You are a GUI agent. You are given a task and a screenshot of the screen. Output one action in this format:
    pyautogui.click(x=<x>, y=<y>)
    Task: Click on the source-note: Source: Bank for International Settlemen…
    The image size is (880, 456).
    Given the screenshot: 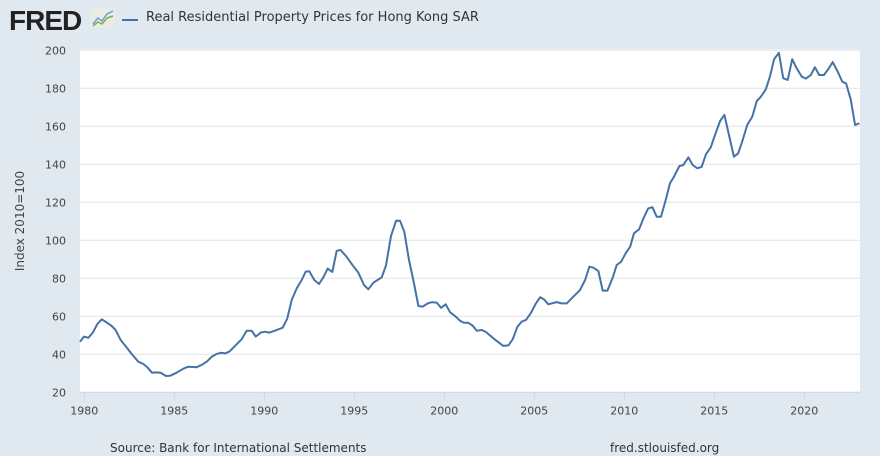 What is the action you would take?
    pyautogui.click(x=238, y=448)
    